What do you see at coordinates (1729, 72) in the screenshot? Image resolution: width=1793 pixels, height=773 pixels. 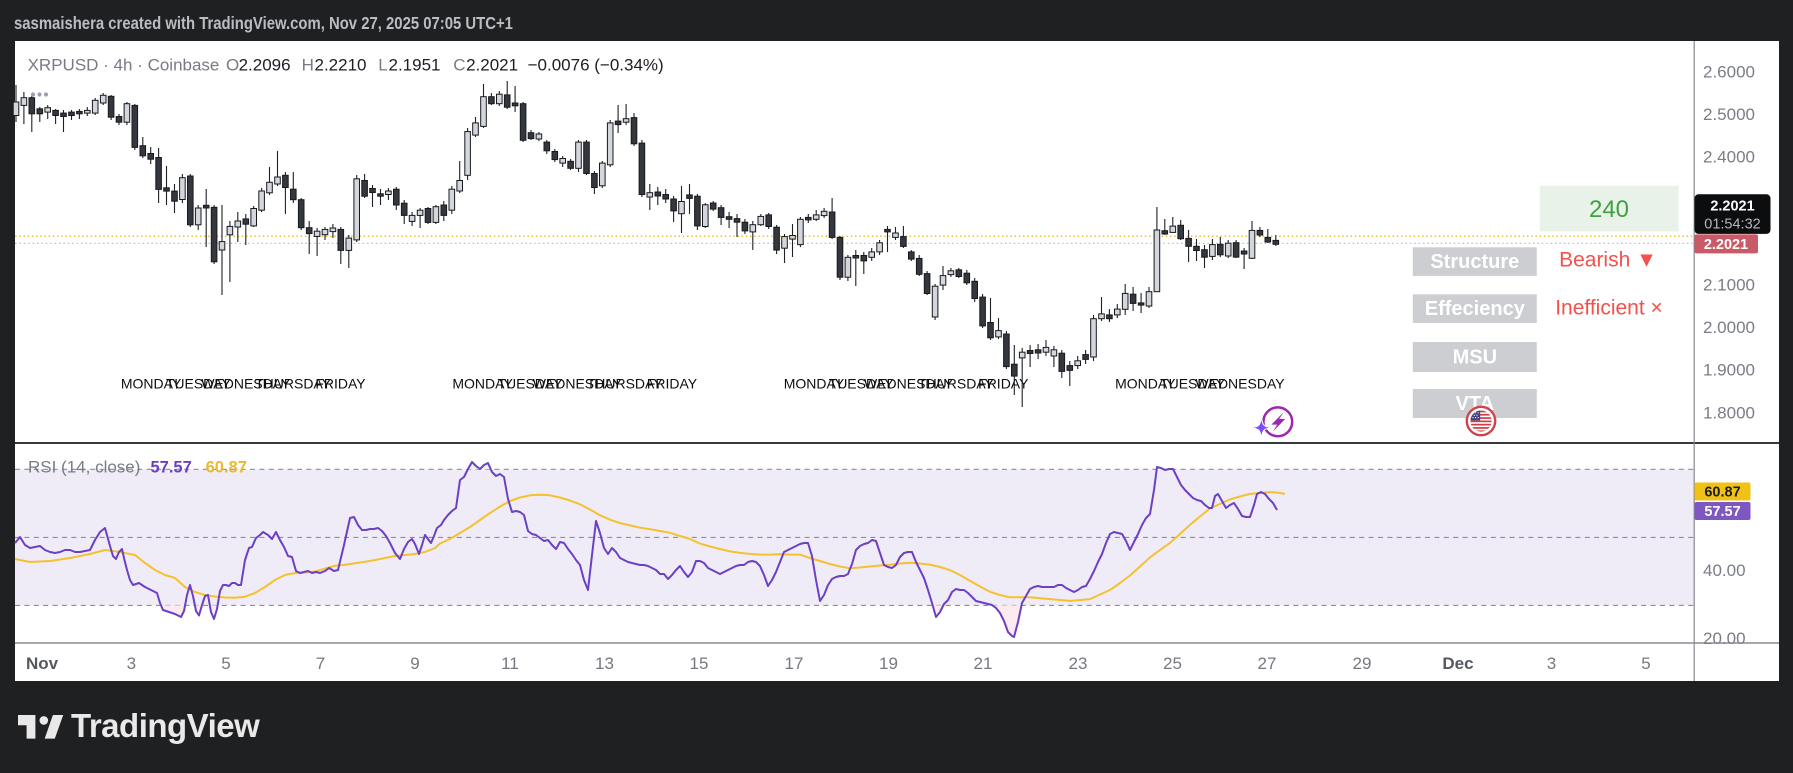 I see `svg-text: 2.6000` at bounding box center [1729, 72].